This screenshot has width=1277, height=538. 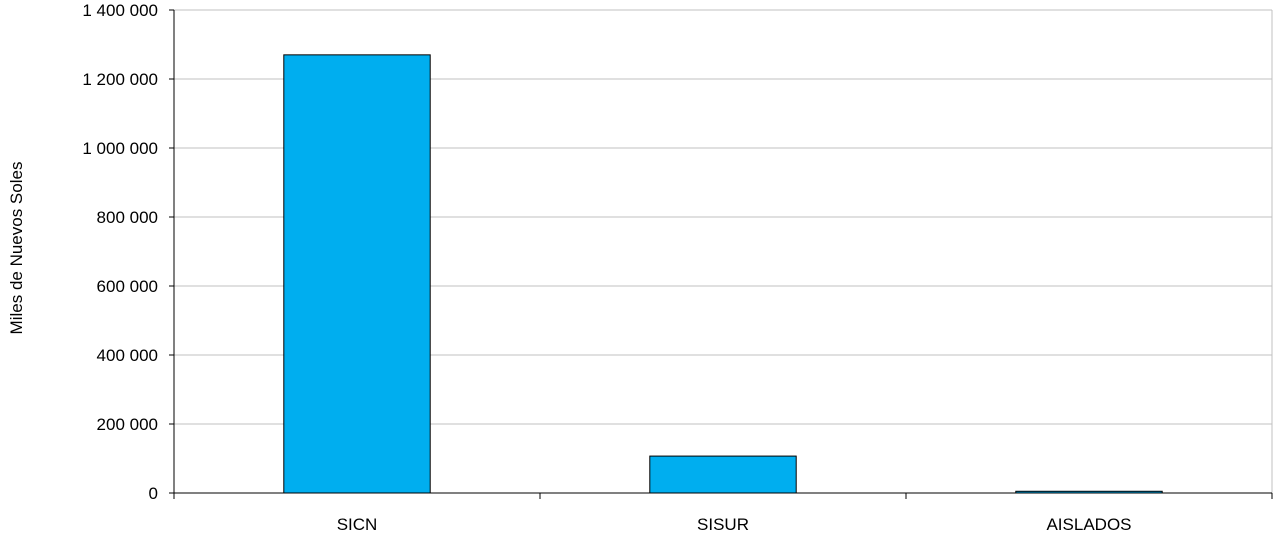 What do you see at coordinates (120, 10) in the screenshot?
I see `y-tick-label: 1 400 000` at bounding box center [120, 10].